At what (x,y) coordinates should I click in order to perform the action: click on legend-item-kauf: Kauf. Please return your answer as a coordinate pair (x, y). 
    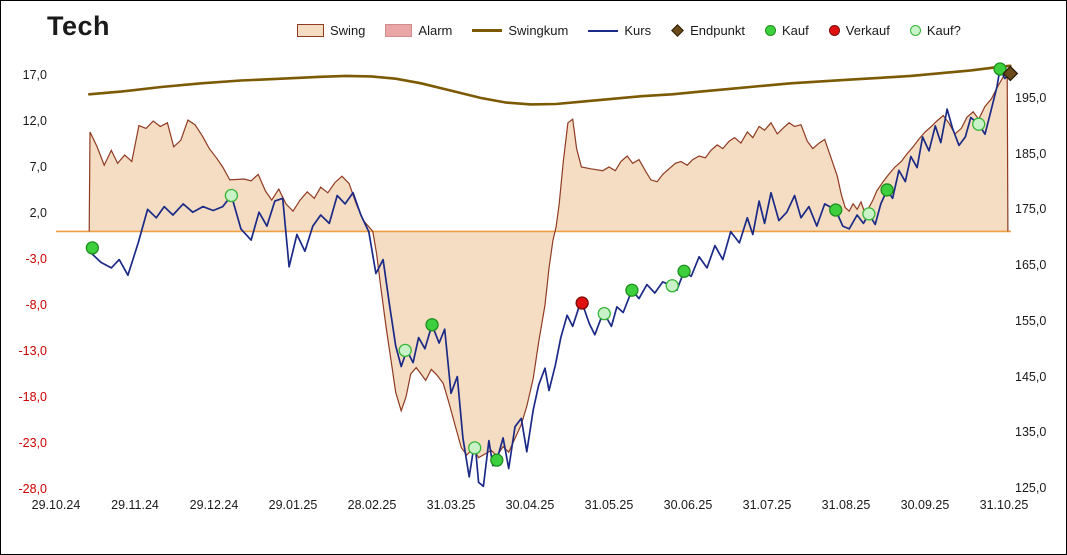
    Looking at the image, I should click on (787, 30).